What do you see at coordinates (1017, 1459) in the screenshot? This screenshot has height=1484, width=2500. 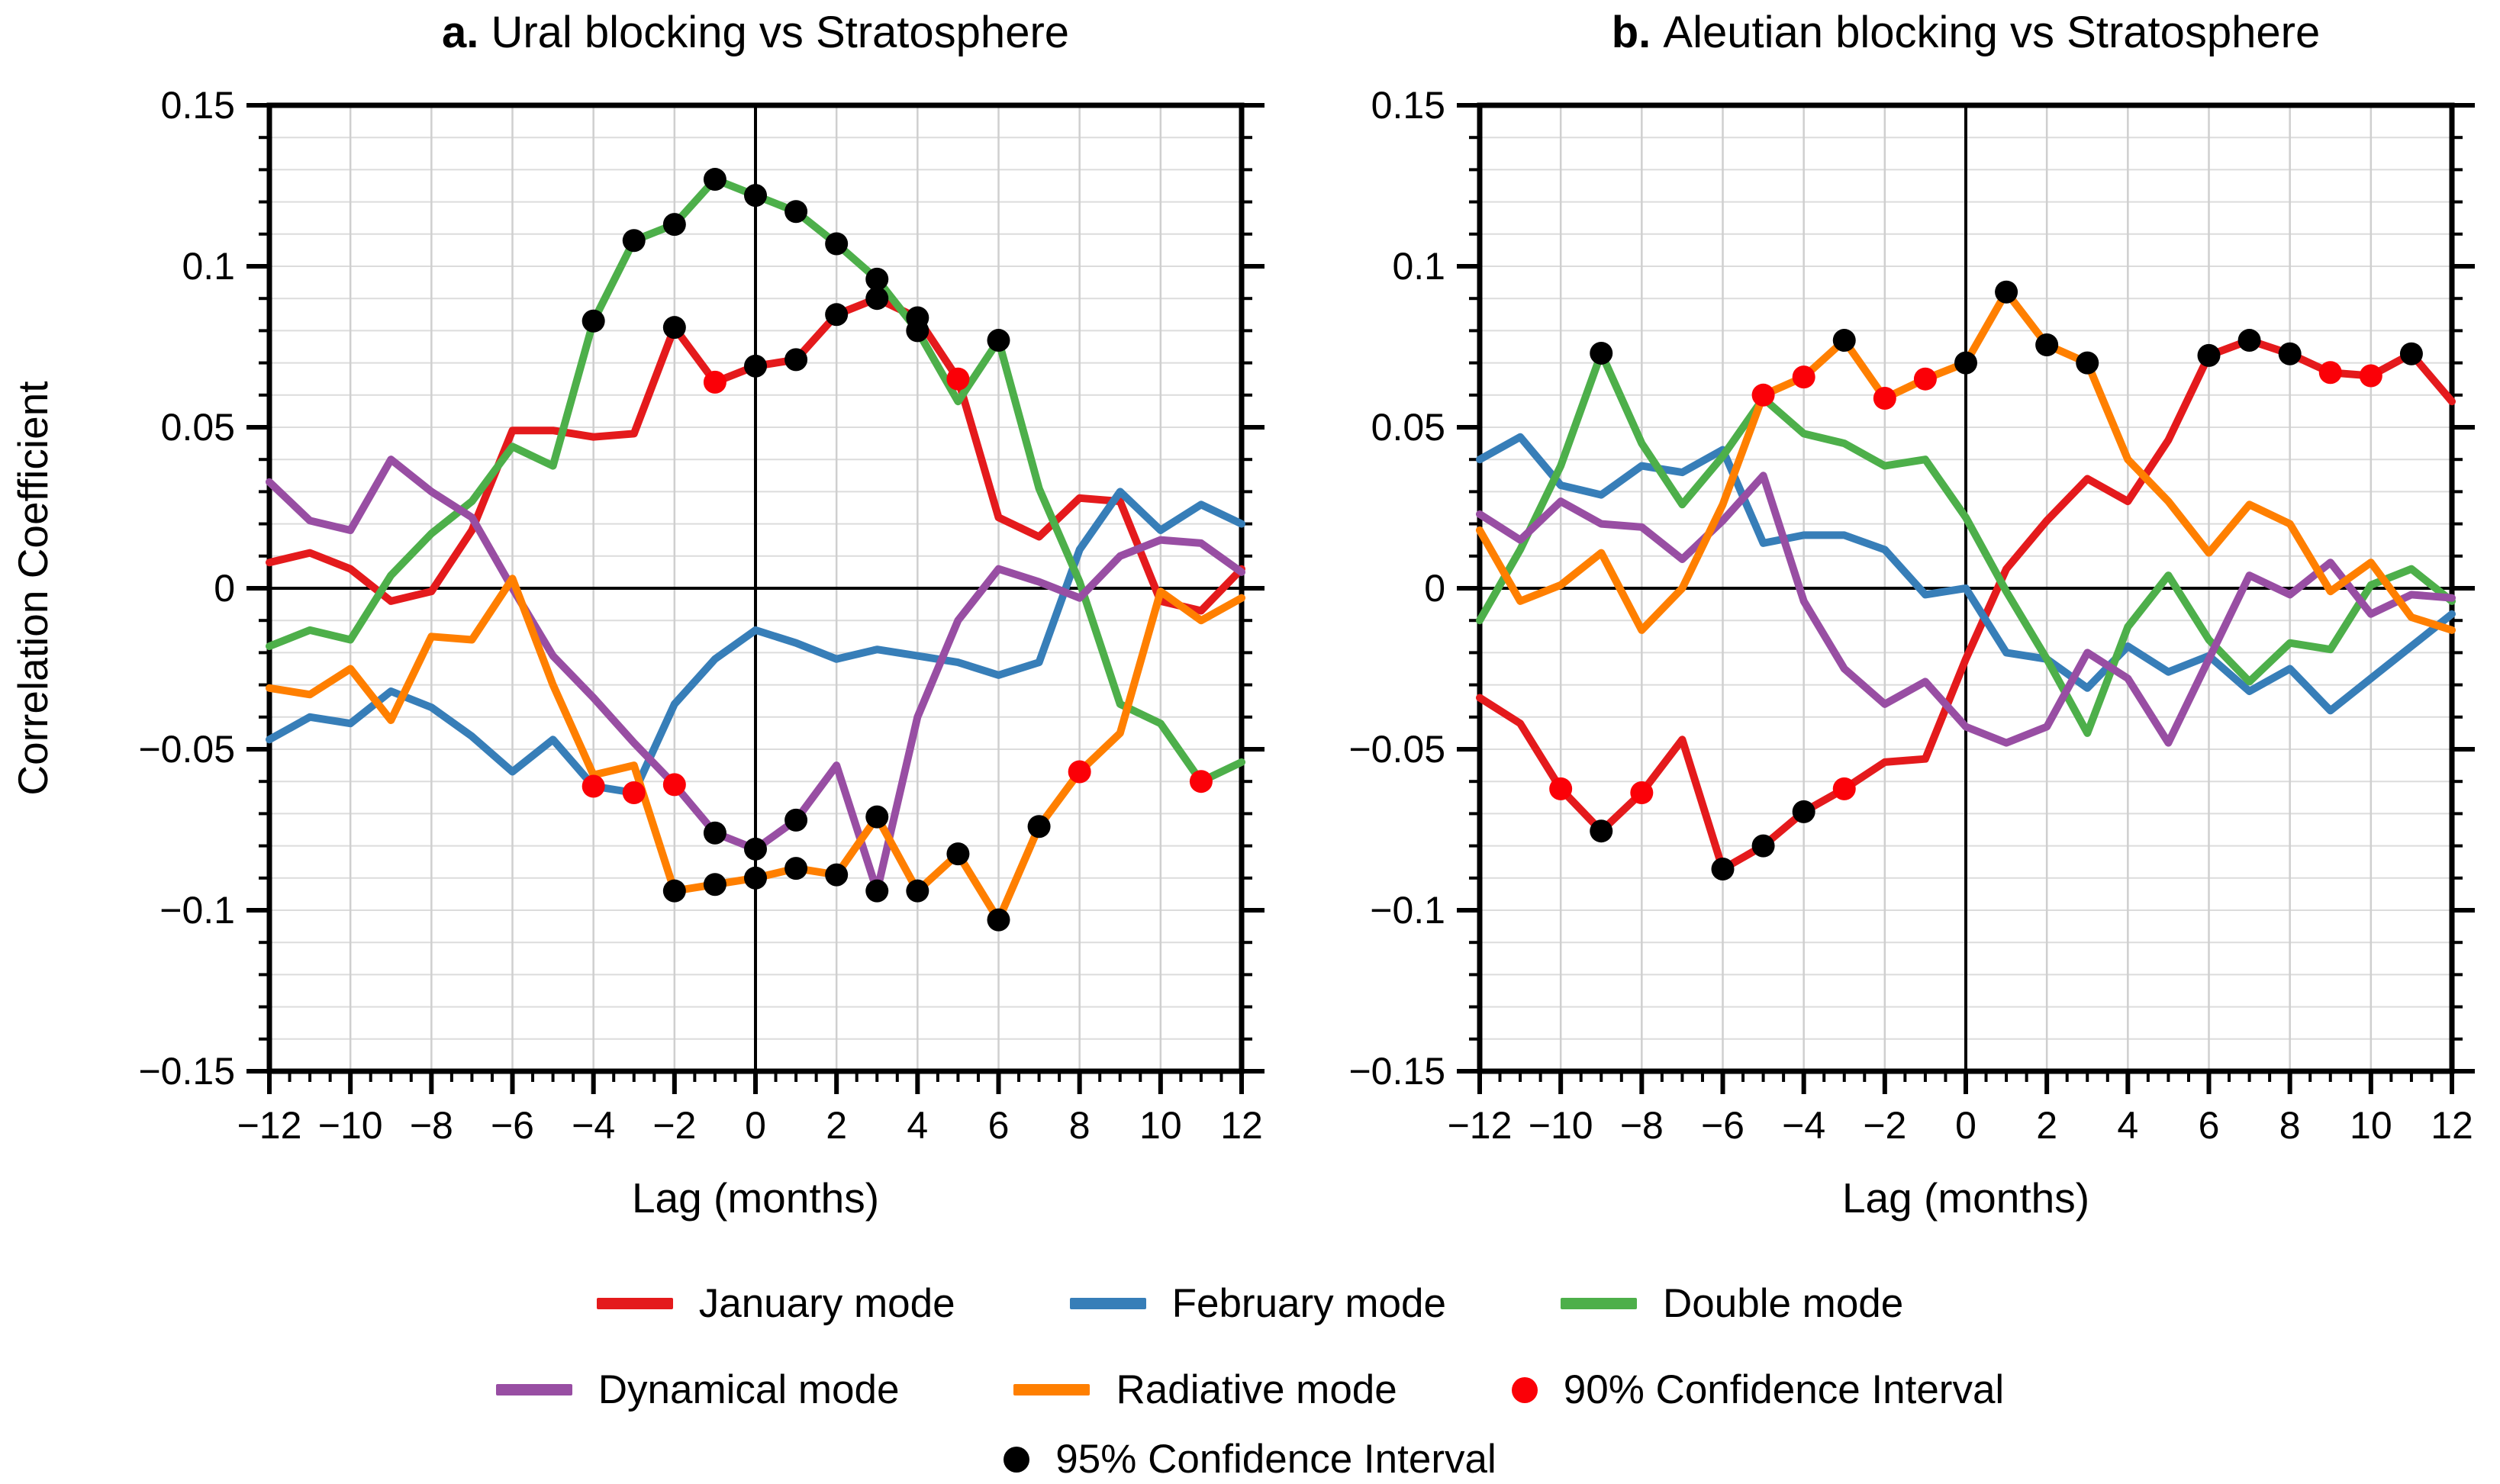 I see `ci95-dot-icon` at bounding box center [1017, 1459].